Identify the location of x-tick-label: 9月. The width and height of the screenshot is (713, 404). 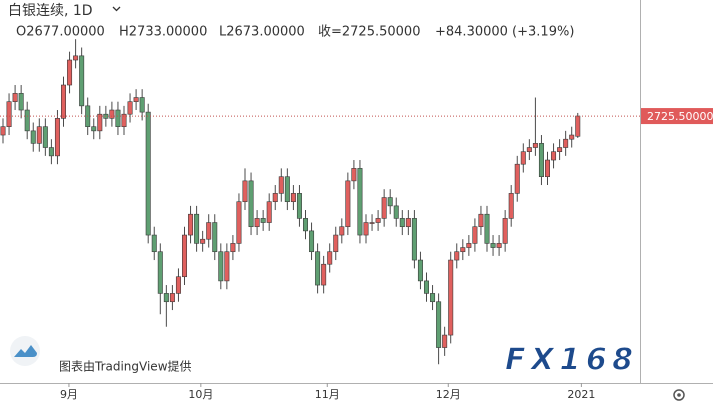
(69, 394).